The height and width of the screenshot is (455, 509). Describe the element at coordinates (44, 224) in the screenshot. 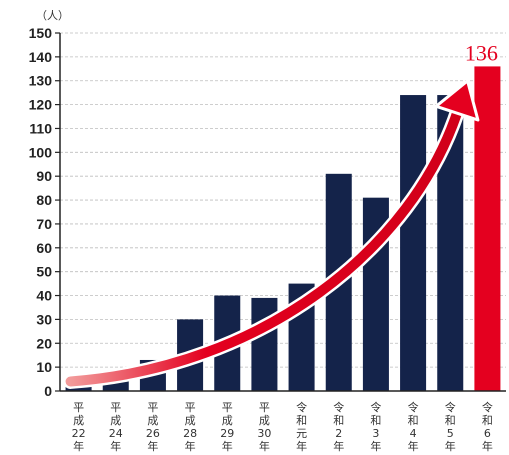

I see `y-tick-label: 70` at that location.